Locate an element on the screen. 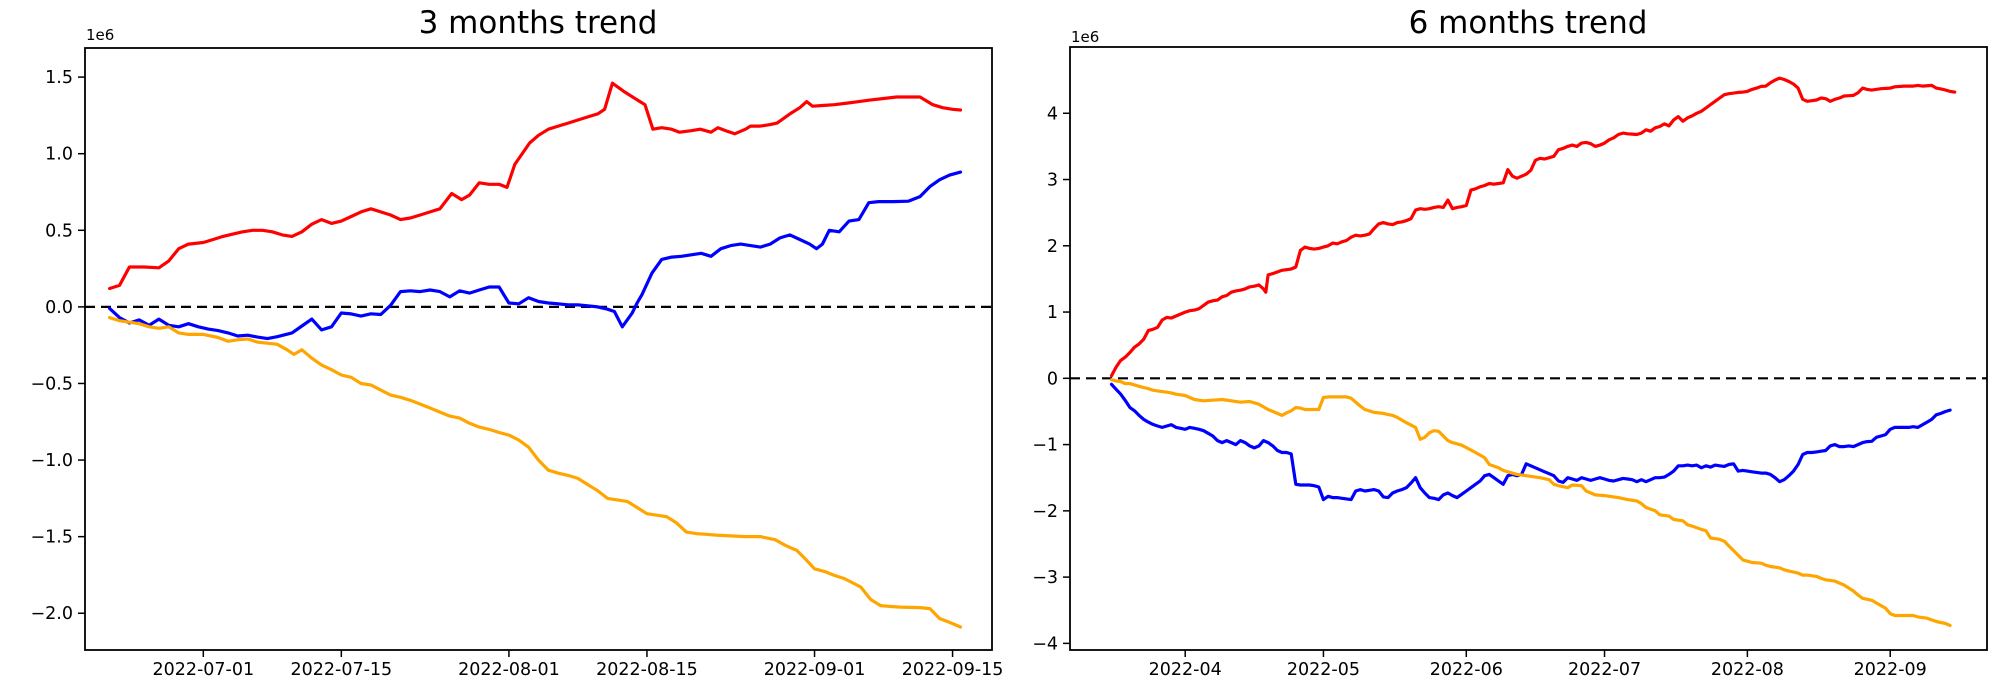 This screenshot has height=700, width=2000. y-tick-label: 0.0 is located at coordinates (59, 308).